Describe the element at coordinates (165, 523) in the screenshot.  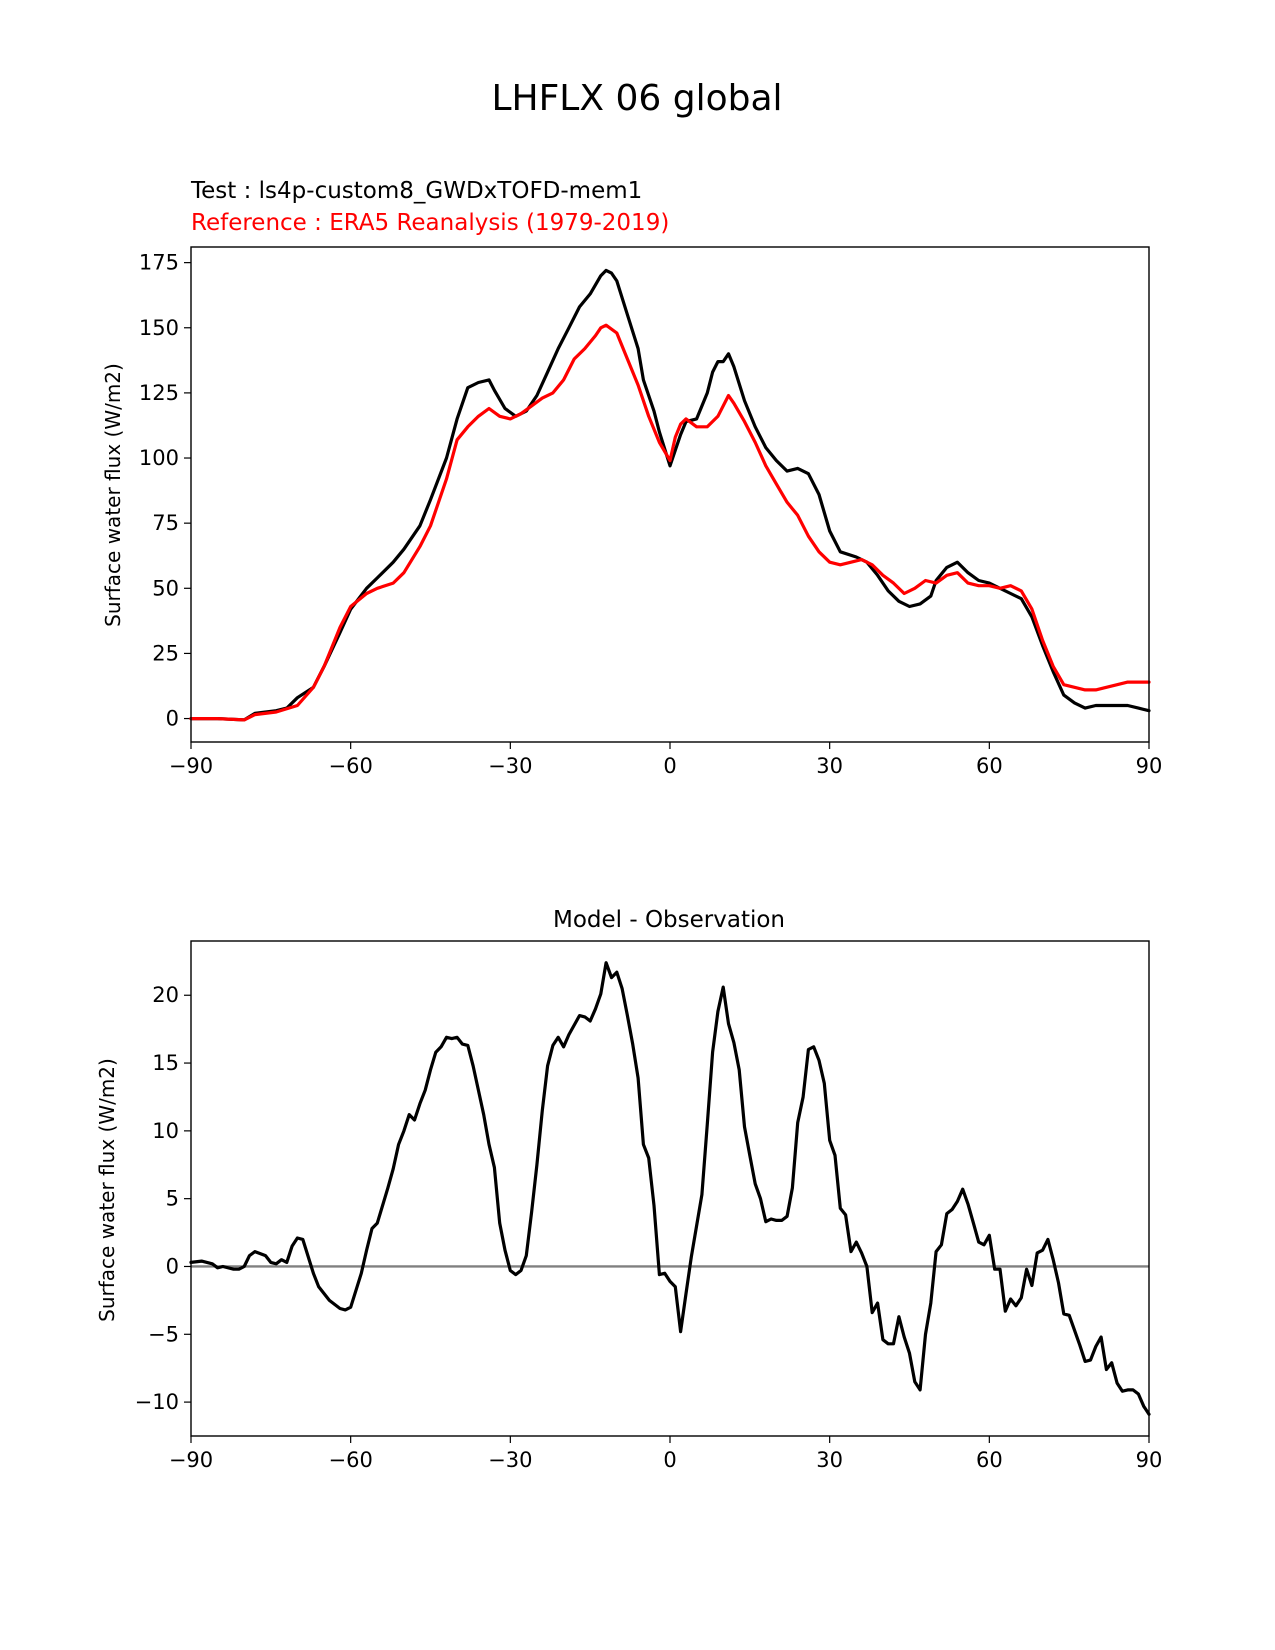
I see `top-y-tick-label: 75` at that location.